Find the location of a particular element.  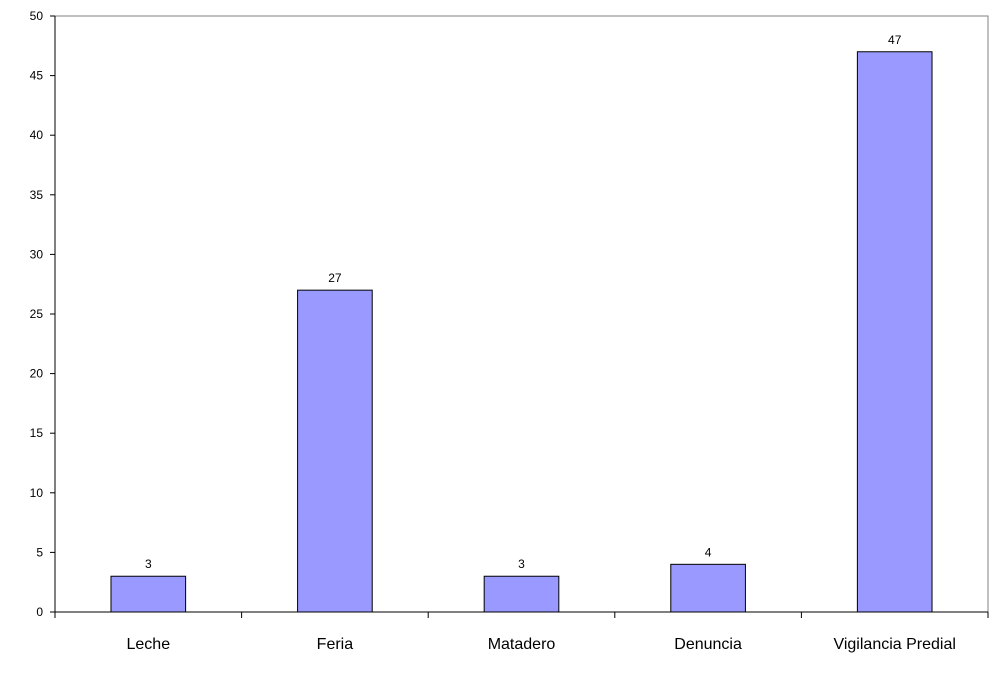

x-category-label: Denuncia is located at coordinates (708, 644).